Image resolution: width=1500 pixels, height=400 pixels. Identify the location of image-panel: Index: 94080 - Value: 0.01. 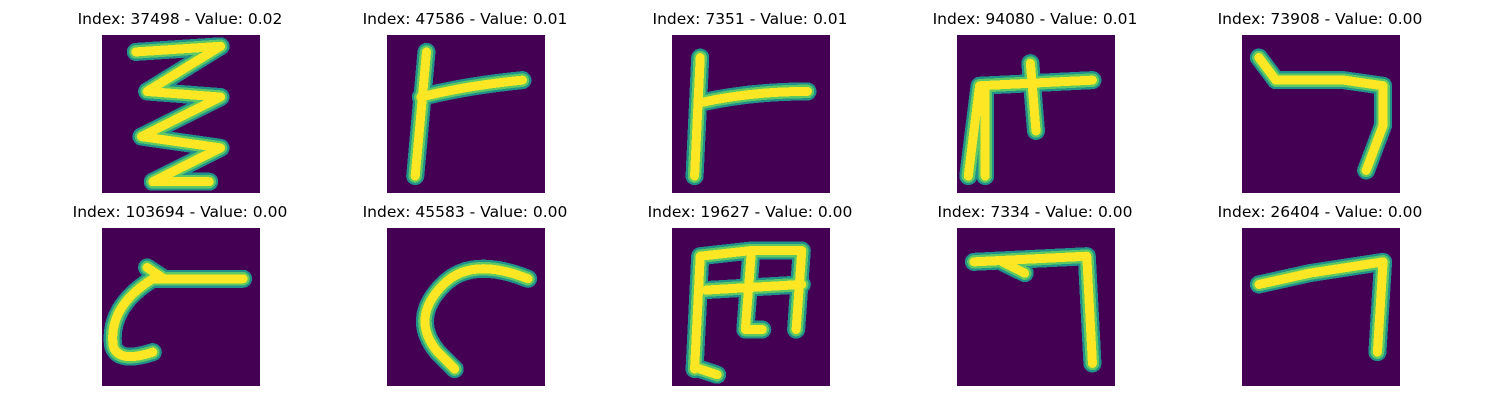
(1035, 103).